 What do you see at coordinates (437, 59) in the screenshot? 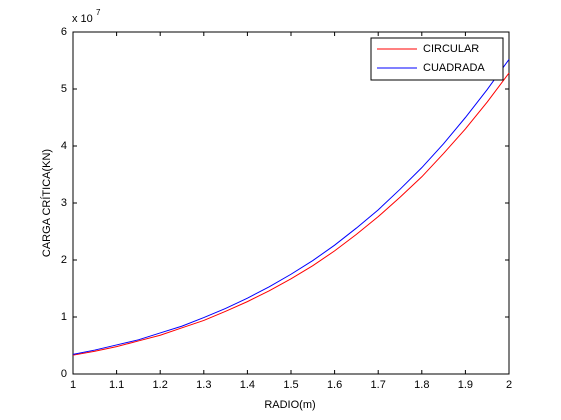
I see `legend-box` at bounding box center [437, 59].